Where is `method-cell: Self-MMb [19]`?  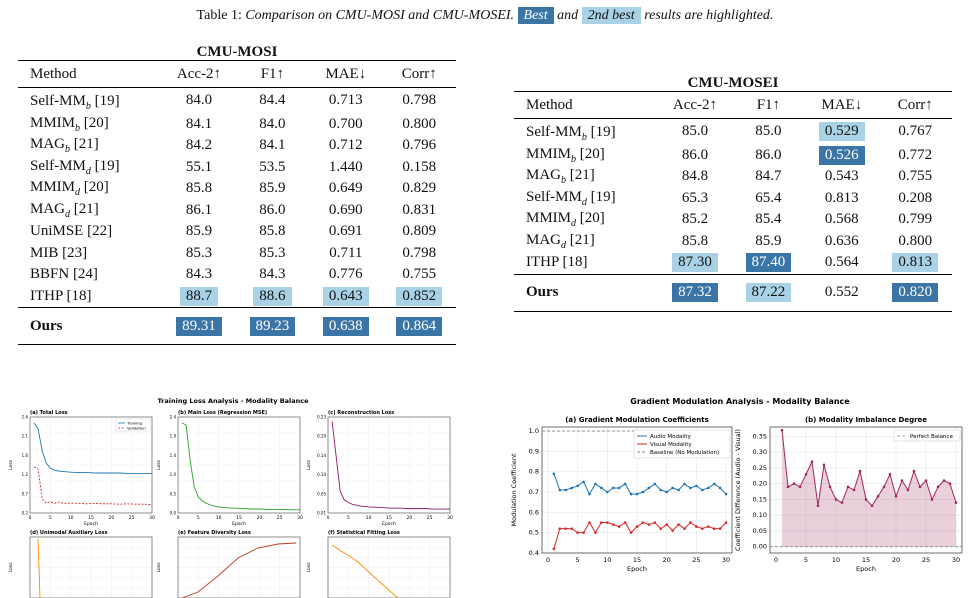
method-cell: Self-MMb [19] is located at coordinates (90, 101).